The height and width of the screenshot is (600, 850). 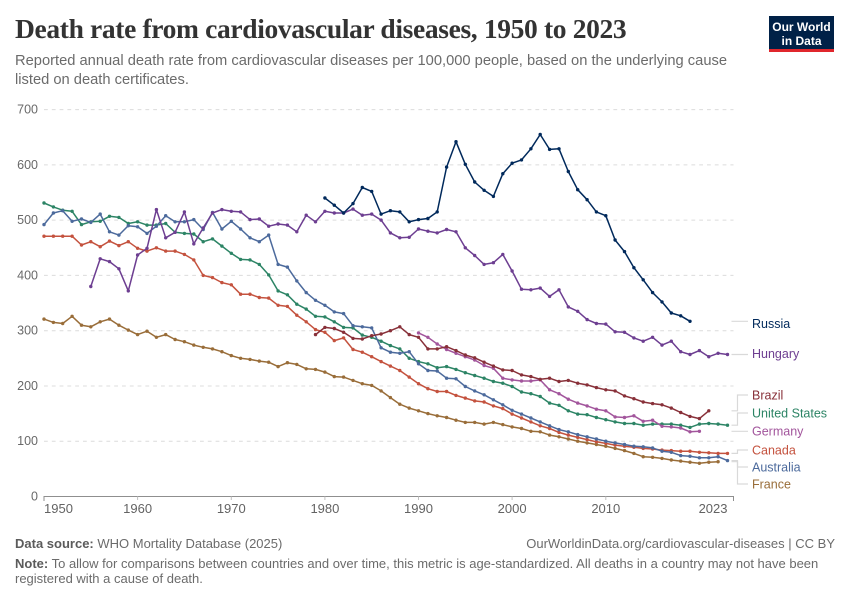 I want to click on svg-text: 1980, so click(x=324, y=508).